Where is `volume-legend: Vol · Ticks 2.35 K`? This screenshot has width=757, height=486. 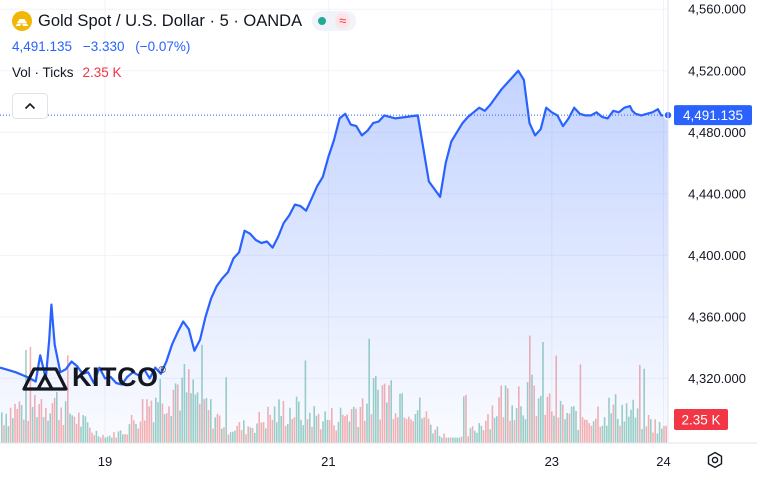 volume-legend: Vol · Ticks 2.35 K is located at coordinates (67, 72).